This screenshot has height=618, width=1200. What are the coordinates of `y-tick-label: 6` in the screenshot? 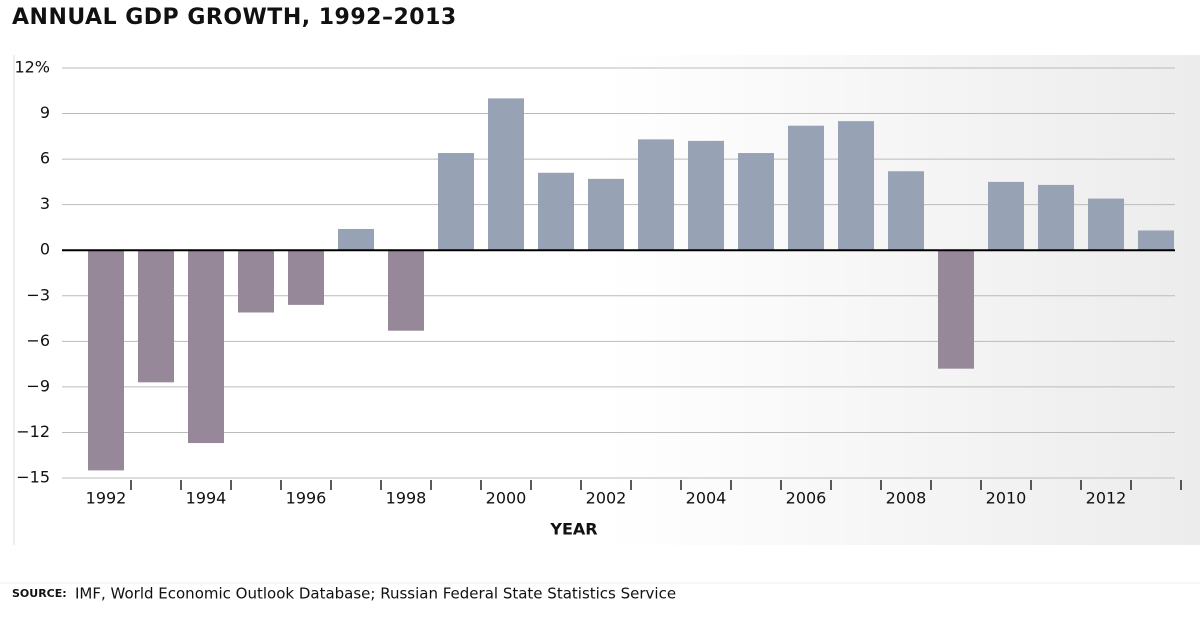 It's located at (45, 158).